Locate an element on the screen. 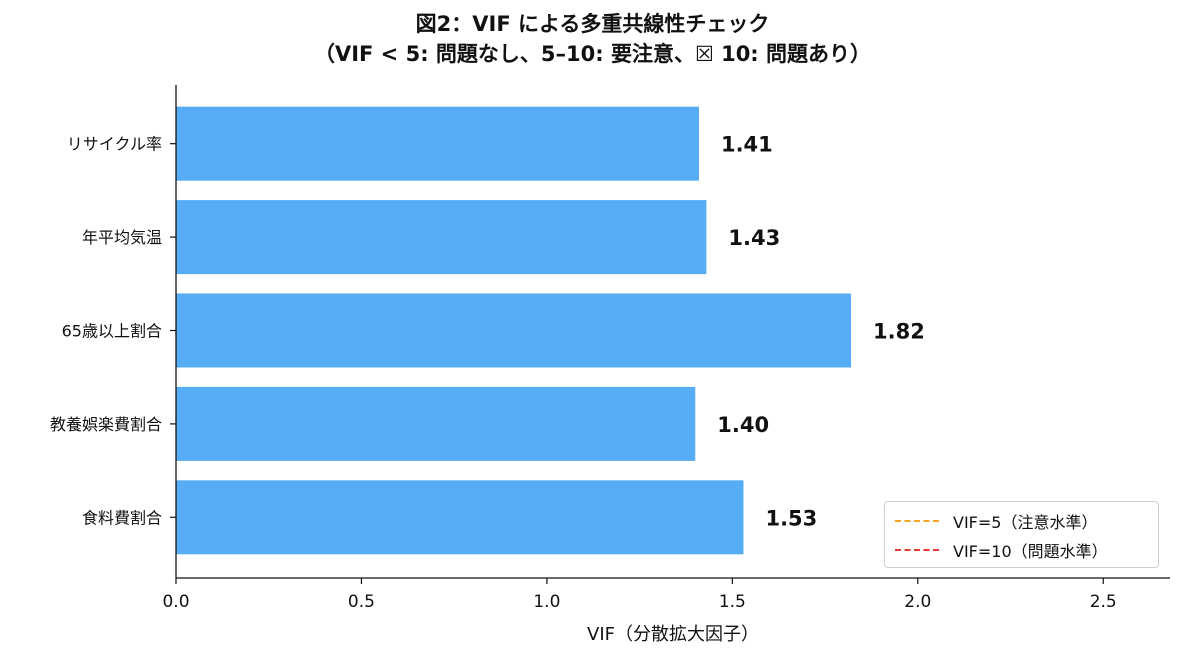  y-tick-label-4: 食料費割合 is located at coordinates (122, 517).